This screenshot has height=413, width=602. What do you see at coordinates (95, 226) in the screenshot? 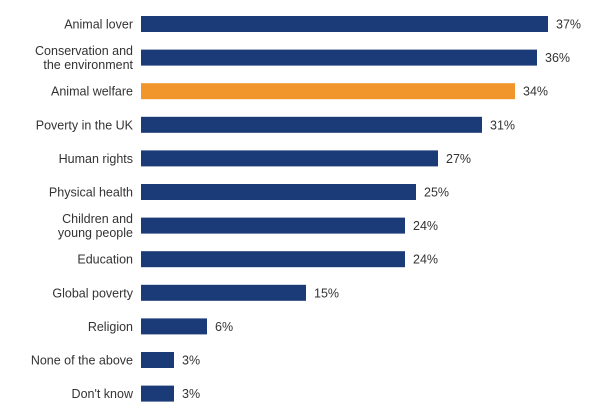
I see `category-label-children-and-young-people: Children and young people` at bounding box center [95, 226].